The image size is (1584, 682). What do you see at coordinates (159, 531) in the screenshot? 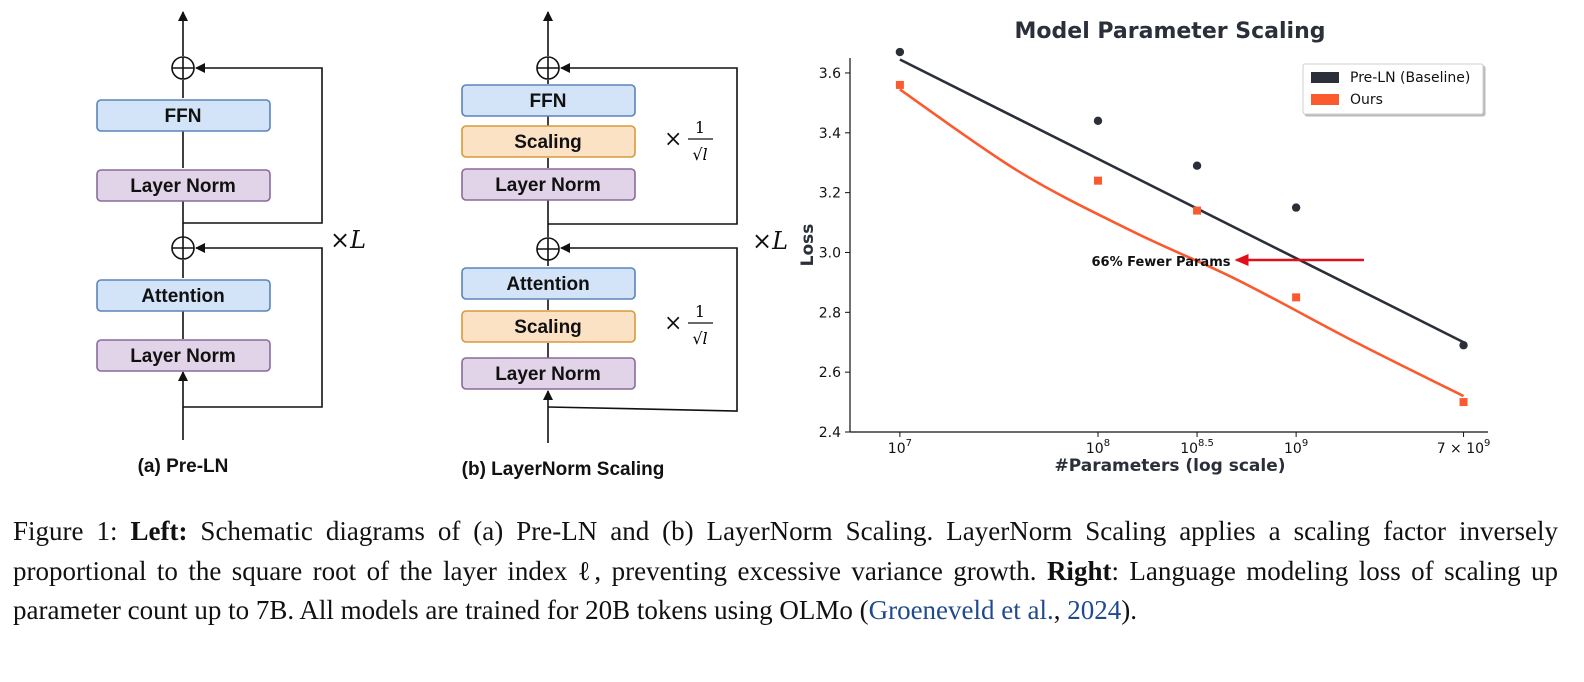
I see `caption-left-label: Left:` at bounding box center [159, 531].